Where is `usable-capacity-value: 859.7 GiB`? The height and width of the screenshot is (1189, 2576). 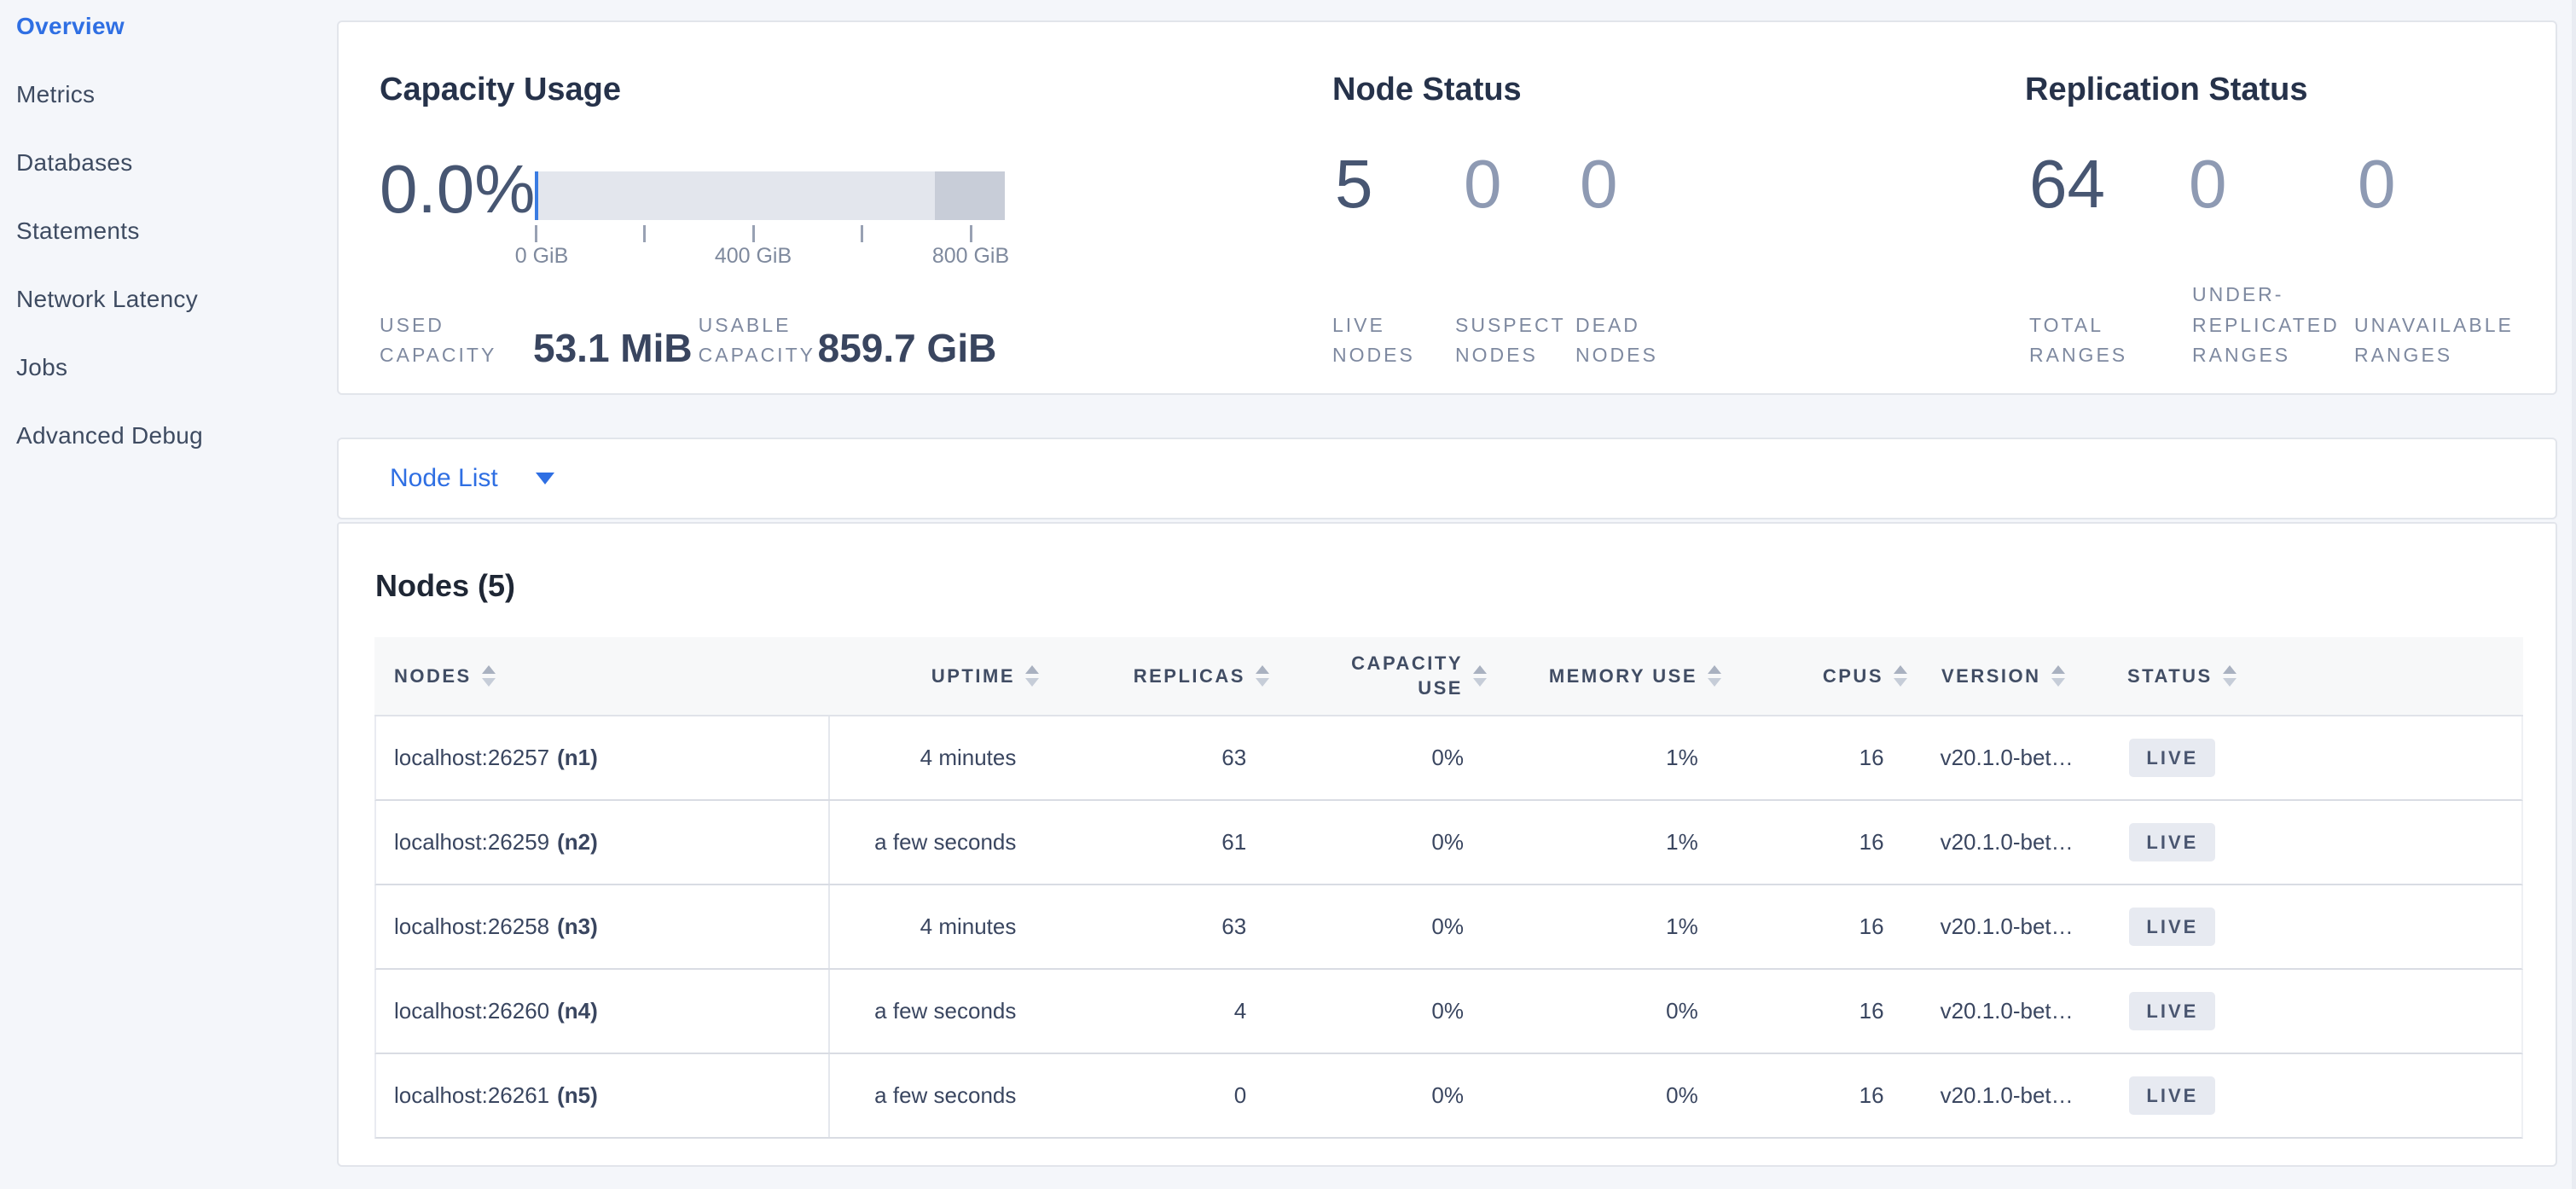
usable-capacity-value: 859.7 GiB is located at coordinates (907, 348).